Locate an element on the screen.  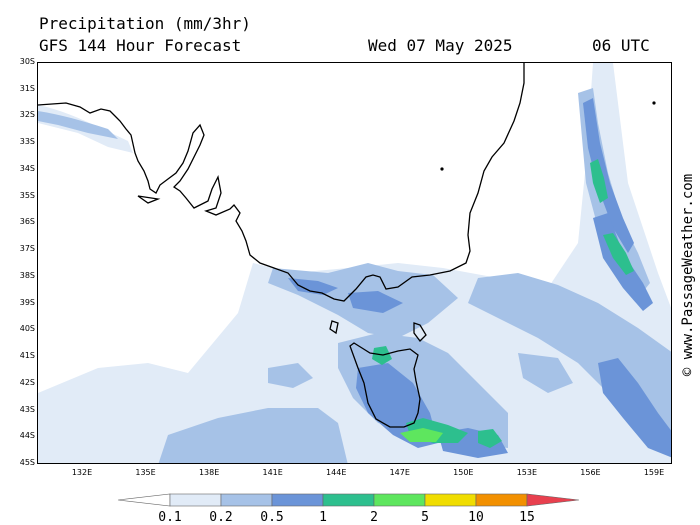
lat-label: 42S is located at coordinates (27, 382).